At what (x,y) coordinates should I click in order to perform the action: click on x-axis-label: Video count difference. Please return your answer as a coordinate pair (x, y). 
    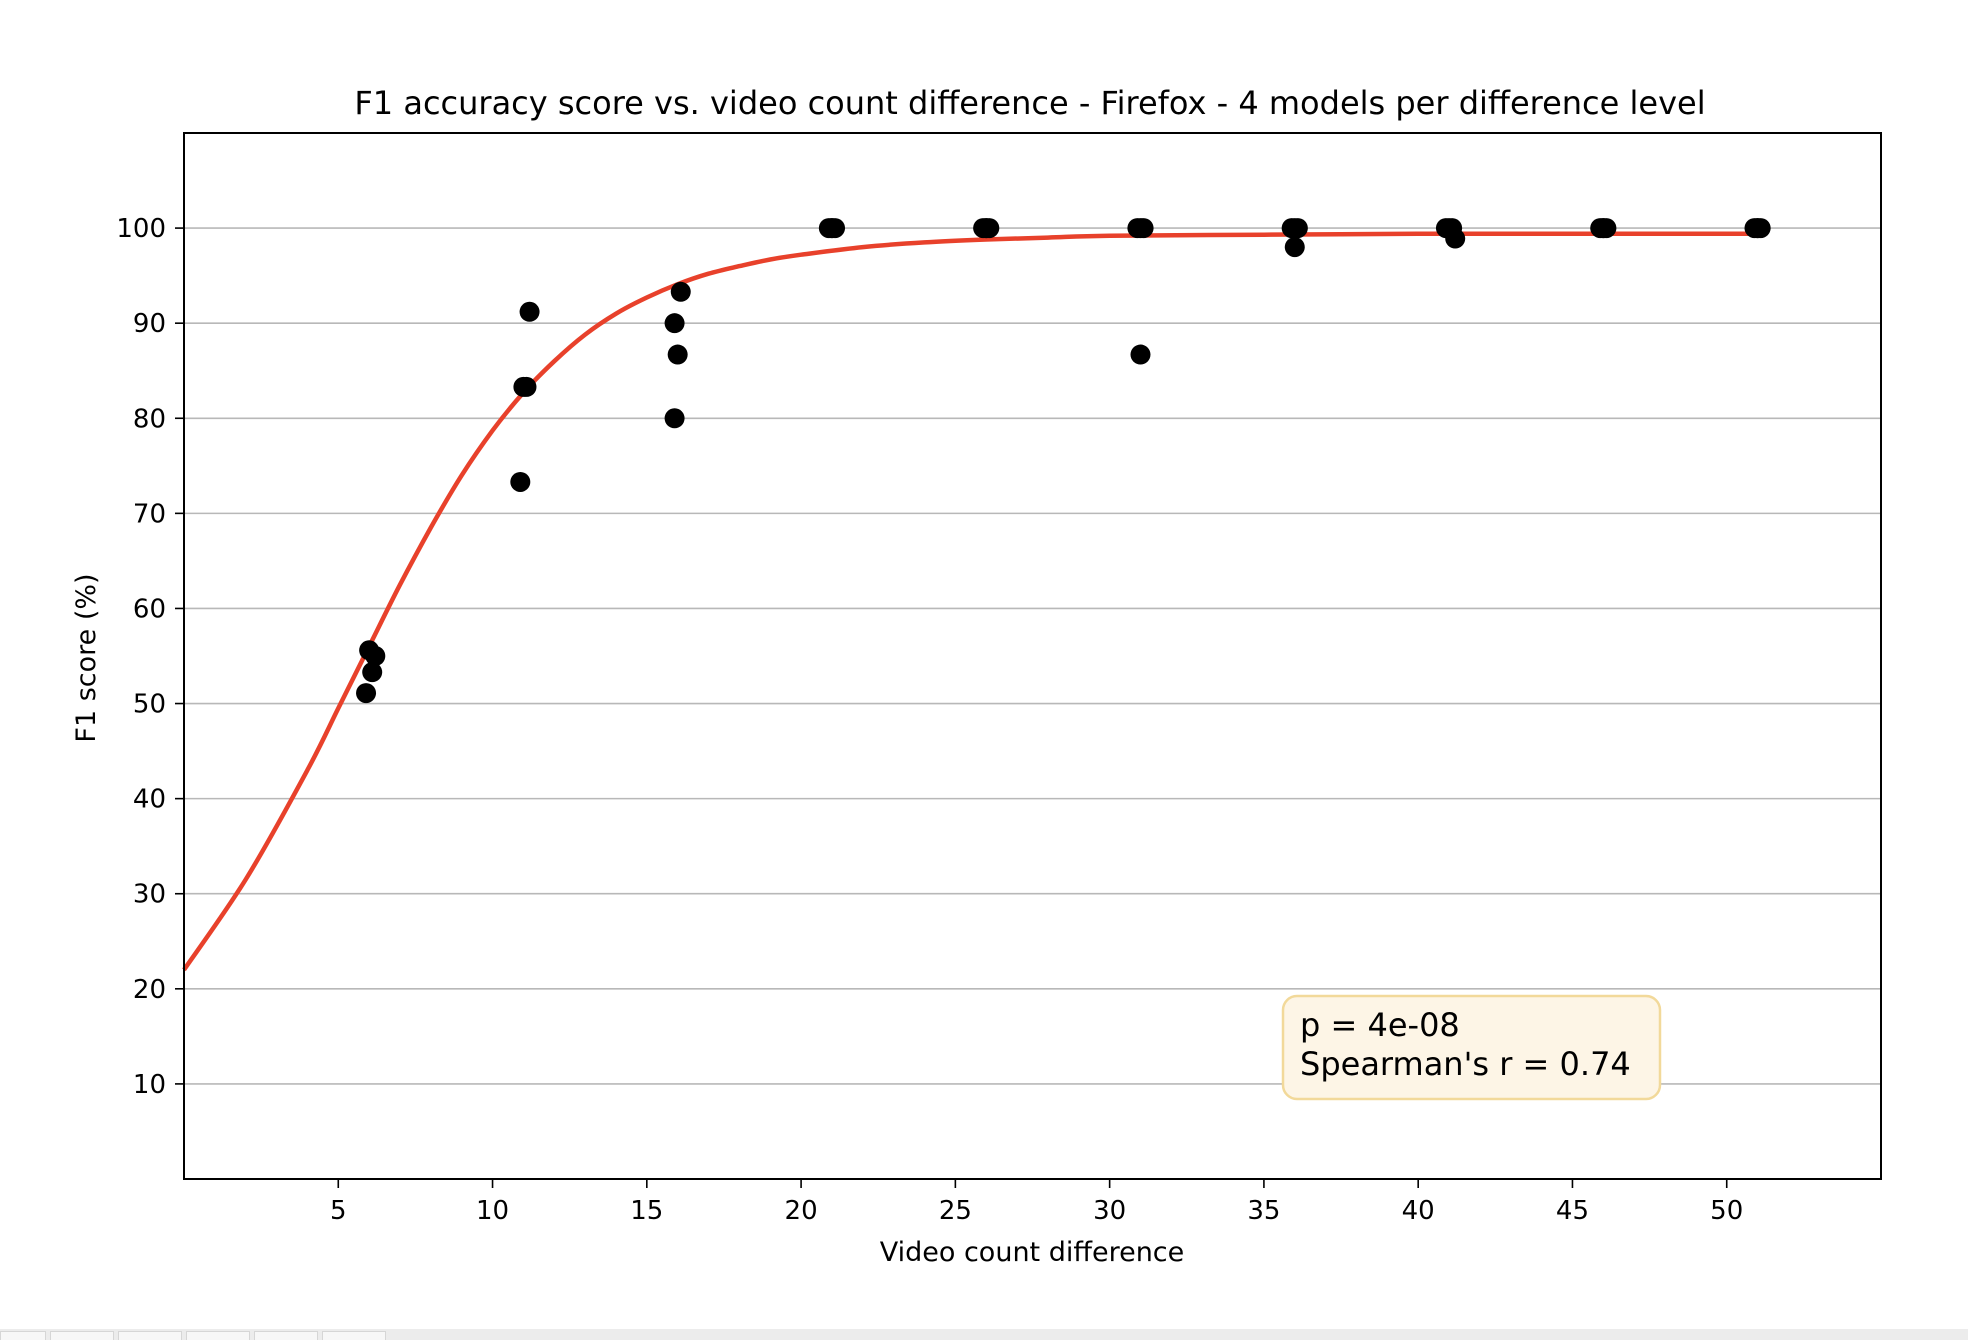
    Looking at the image, I should click on (1032, 1252).